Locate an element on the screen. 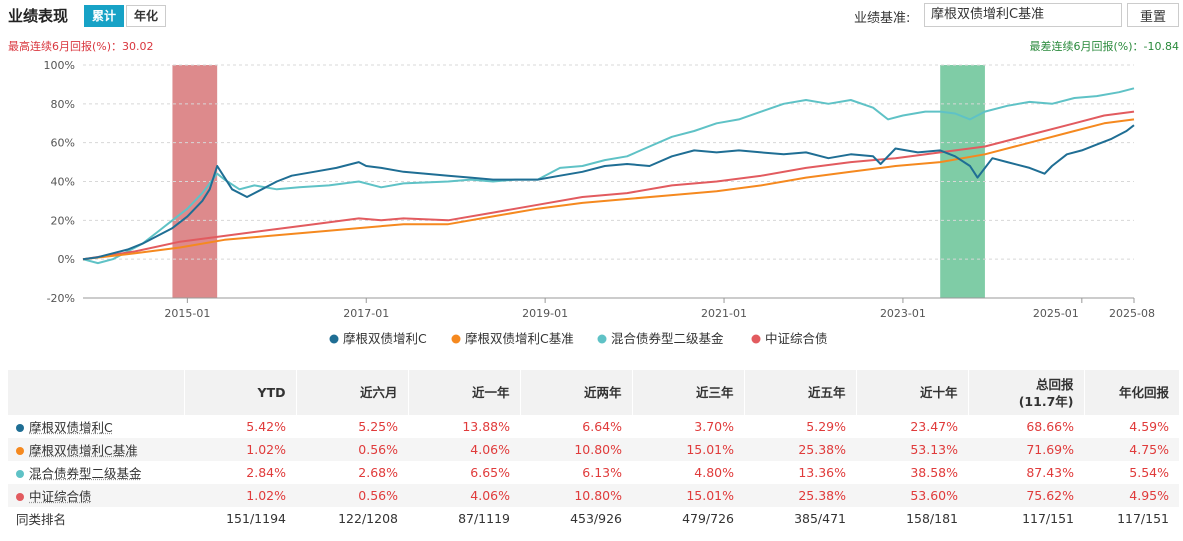  table-cell: 13.88% is located at coordinates (486, 426).